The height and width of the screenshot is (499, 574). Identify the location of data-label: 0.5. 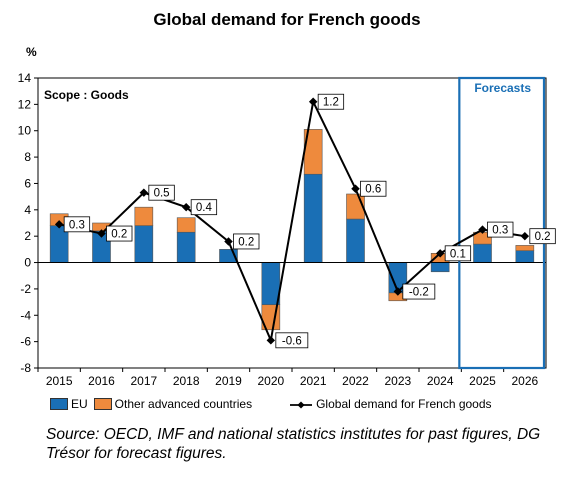
(161, 192).